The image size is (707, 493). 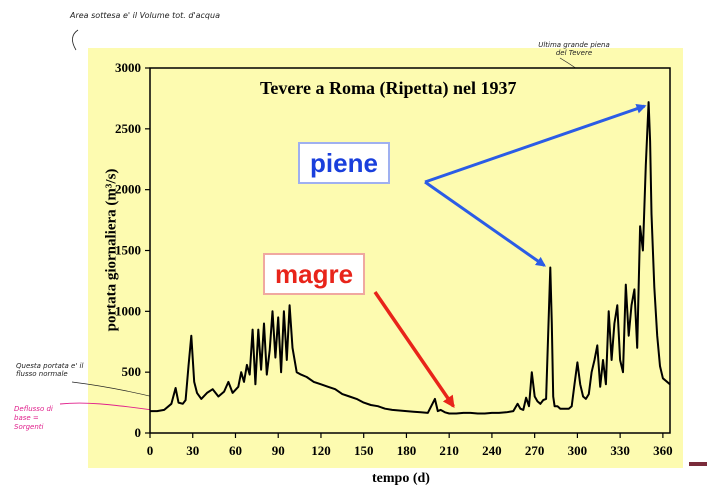 What do you see at coordinates (321, 450) in the screenshot?
I see `x-tick-label: 120` at bounding box center [321, 450].